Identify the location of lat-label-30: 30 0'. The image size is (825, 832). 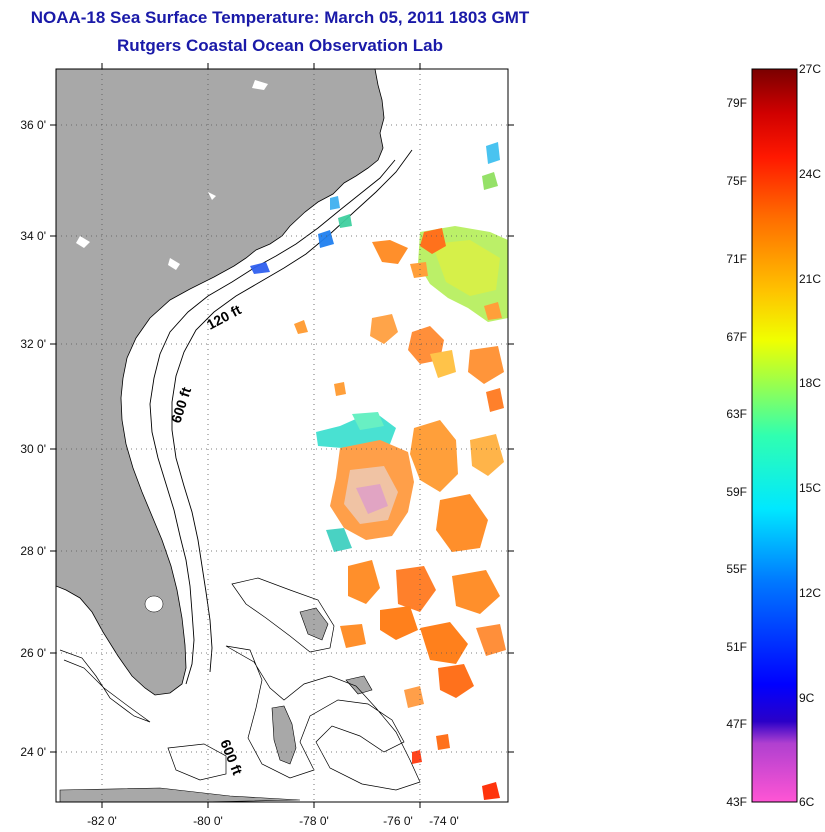
(33, 449).